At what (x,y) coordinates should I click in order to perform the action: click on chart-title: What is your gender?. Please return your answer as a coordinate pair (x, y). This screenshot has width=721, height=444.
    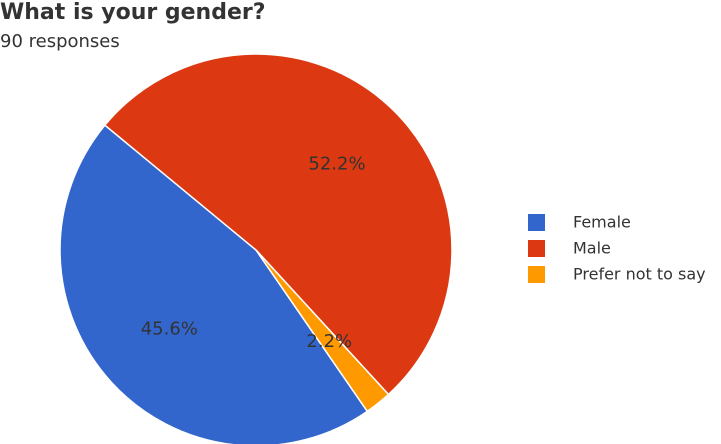
    Looking at the image, I should click on (132, 12).